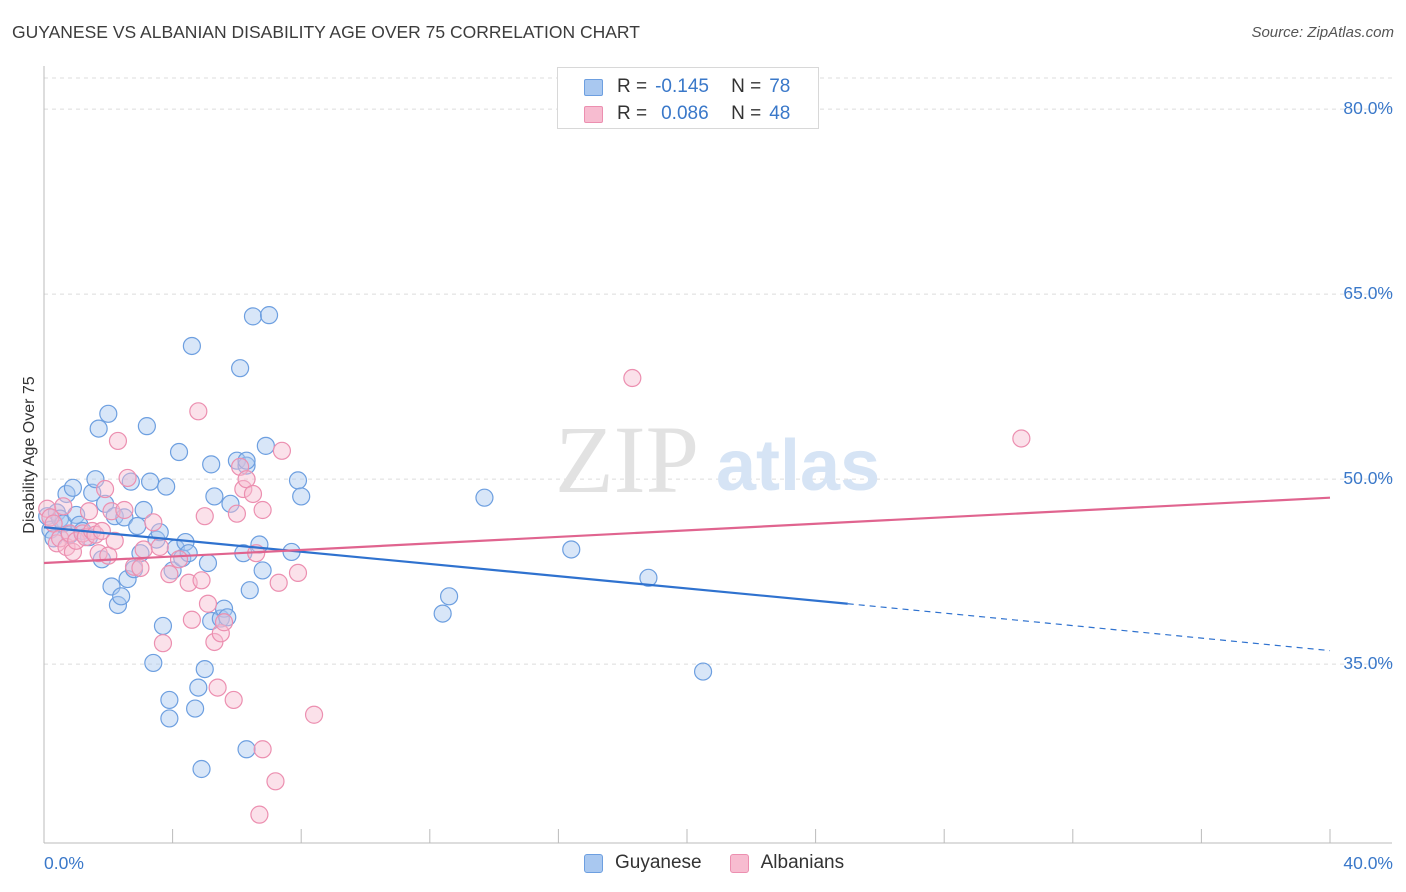 The image size is (1406, 892). I want to click on x-tick-label: 40.0%, so click(1368, 863).